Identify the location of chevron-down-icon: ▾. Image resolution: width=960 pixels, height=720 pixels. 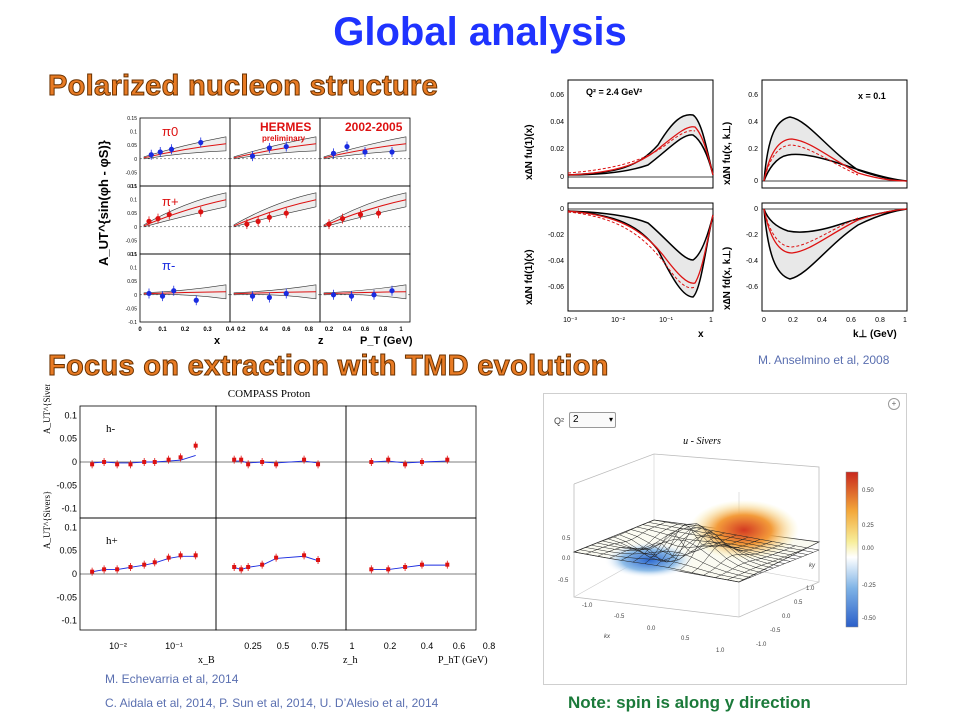
(610, 419).